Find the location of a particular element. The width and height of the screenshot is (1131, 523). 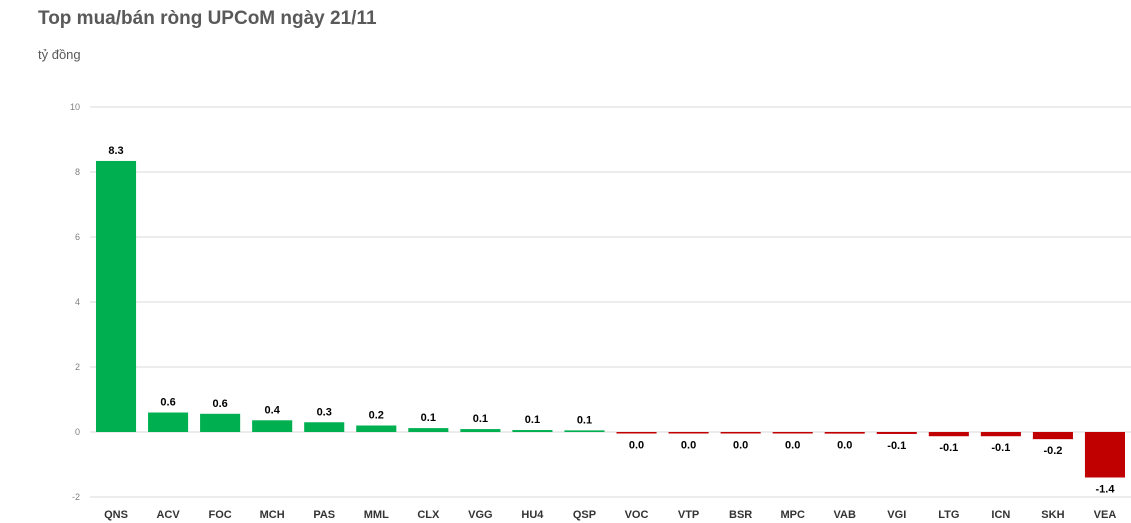

category-label: VGG is located at coordinates (480, 515).